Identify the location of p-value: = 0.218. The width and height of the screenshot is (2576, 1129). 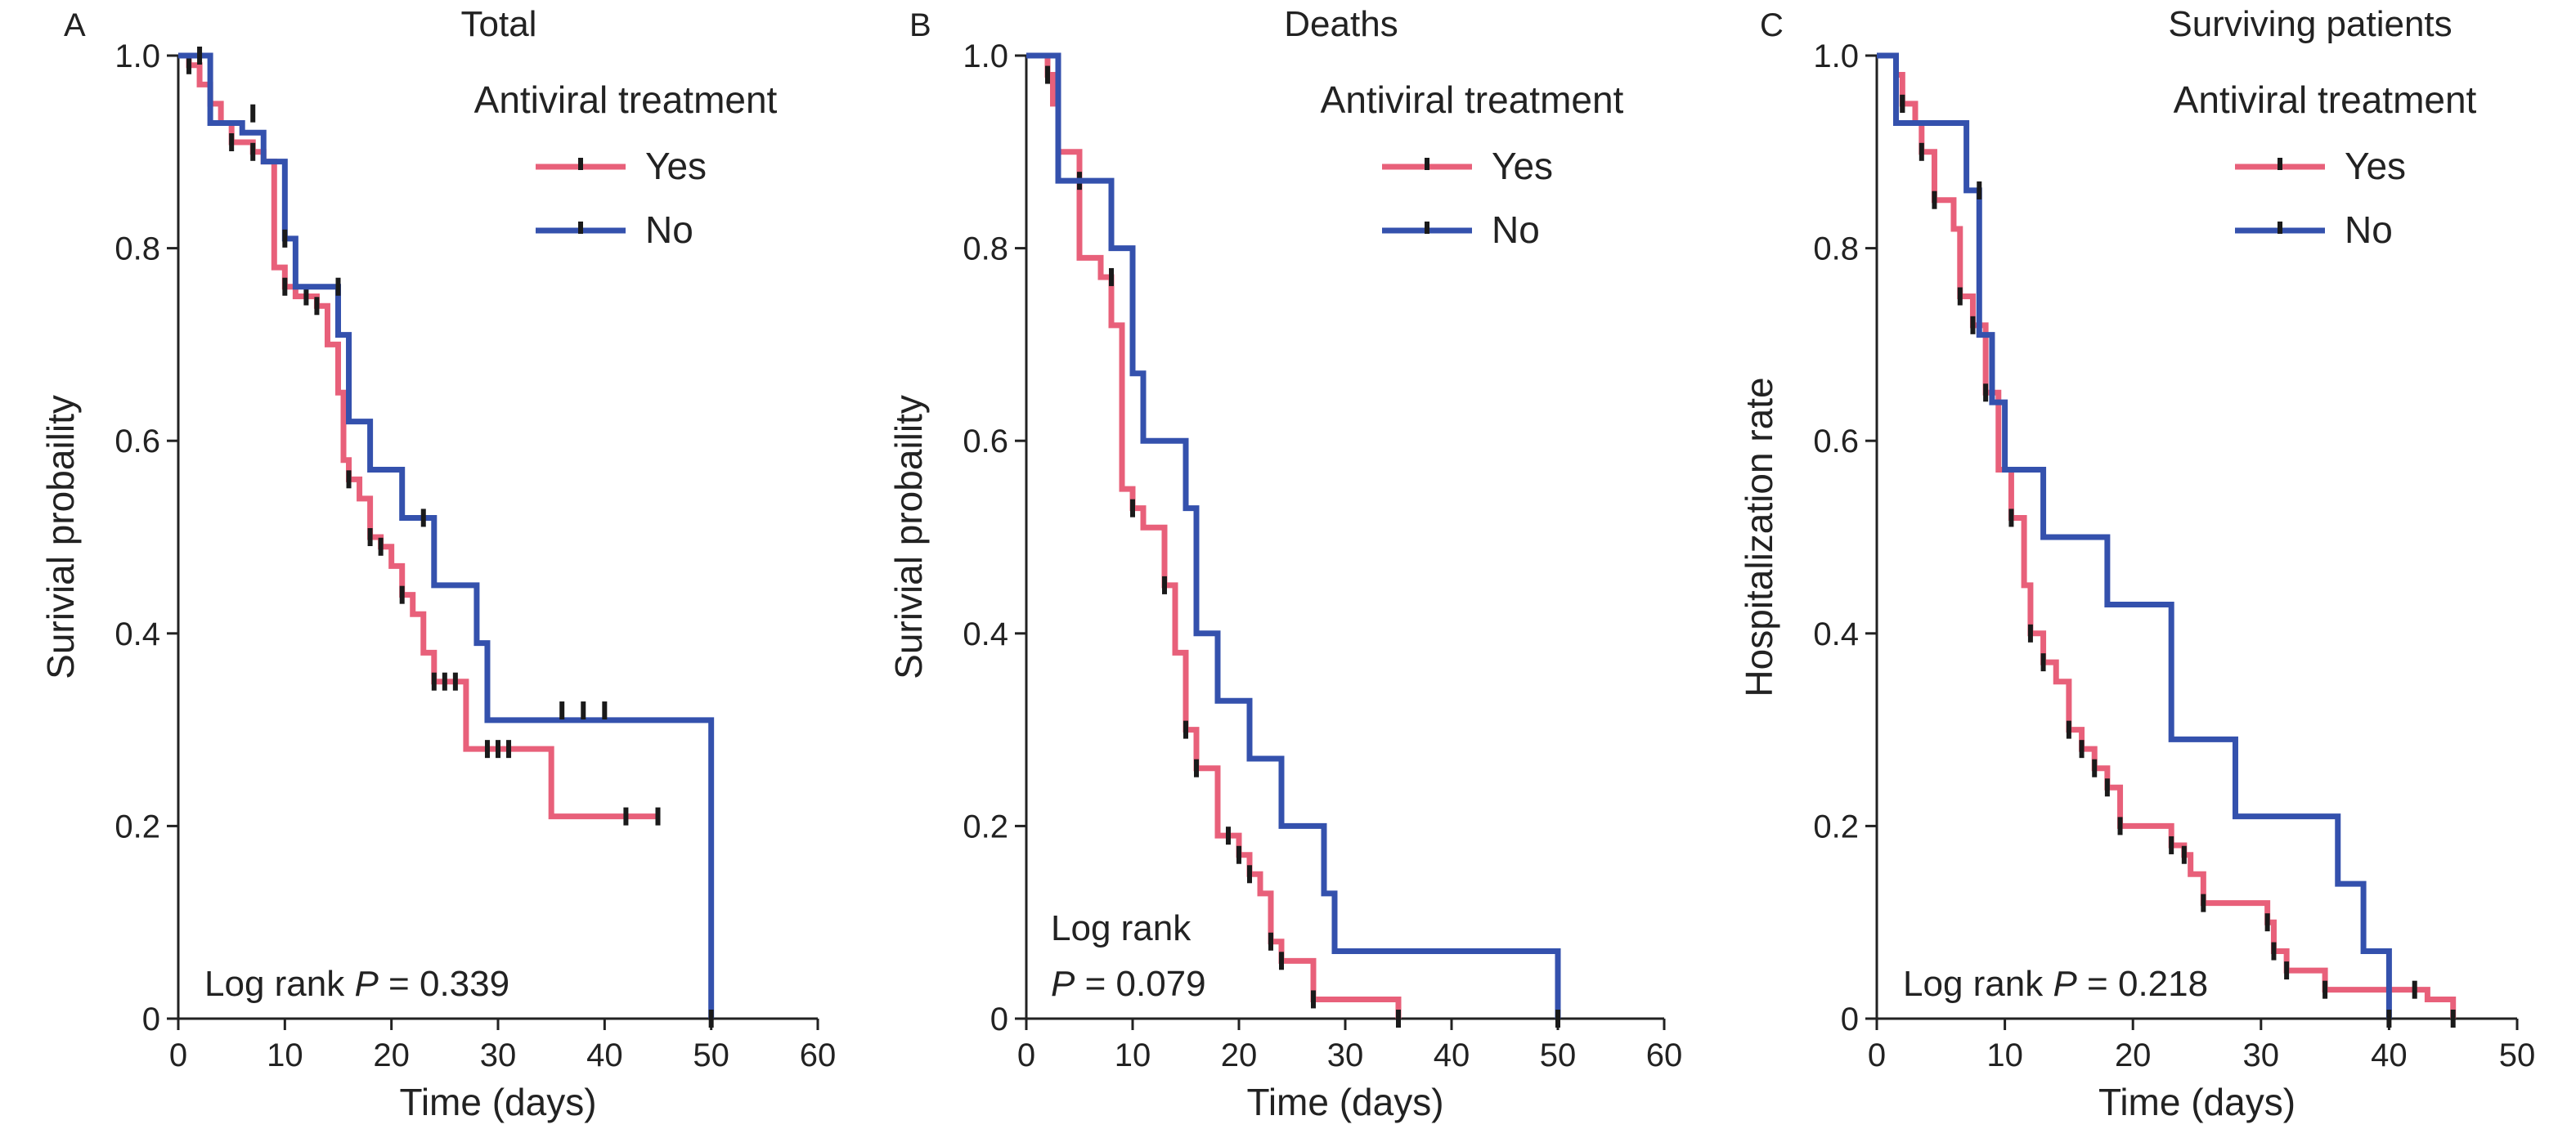
(2143, 984).